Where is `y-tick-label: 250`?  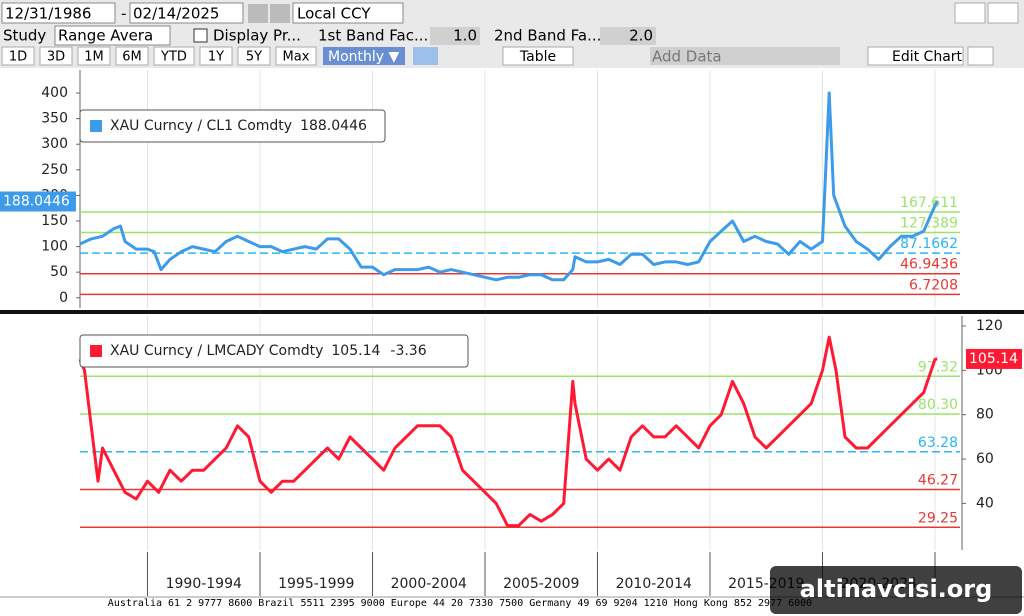
y-tick-label: 250 is located at coordinates (54, 170).